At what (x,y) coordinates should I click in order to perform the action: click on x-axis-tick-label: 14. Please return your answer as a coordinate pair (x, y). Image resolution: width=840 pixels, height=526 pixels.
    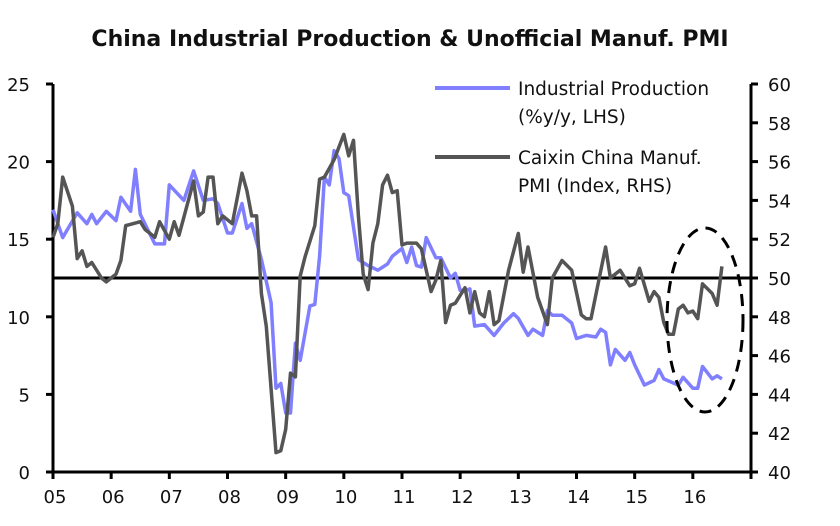
    Looking at the image, I should click on (578, 497).